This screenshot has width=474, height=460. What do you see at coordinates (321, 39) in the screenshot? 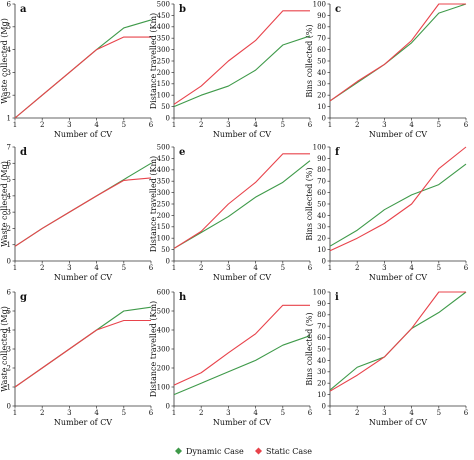
I see `y-tick-label: 70` at bounding box center [321, 39].